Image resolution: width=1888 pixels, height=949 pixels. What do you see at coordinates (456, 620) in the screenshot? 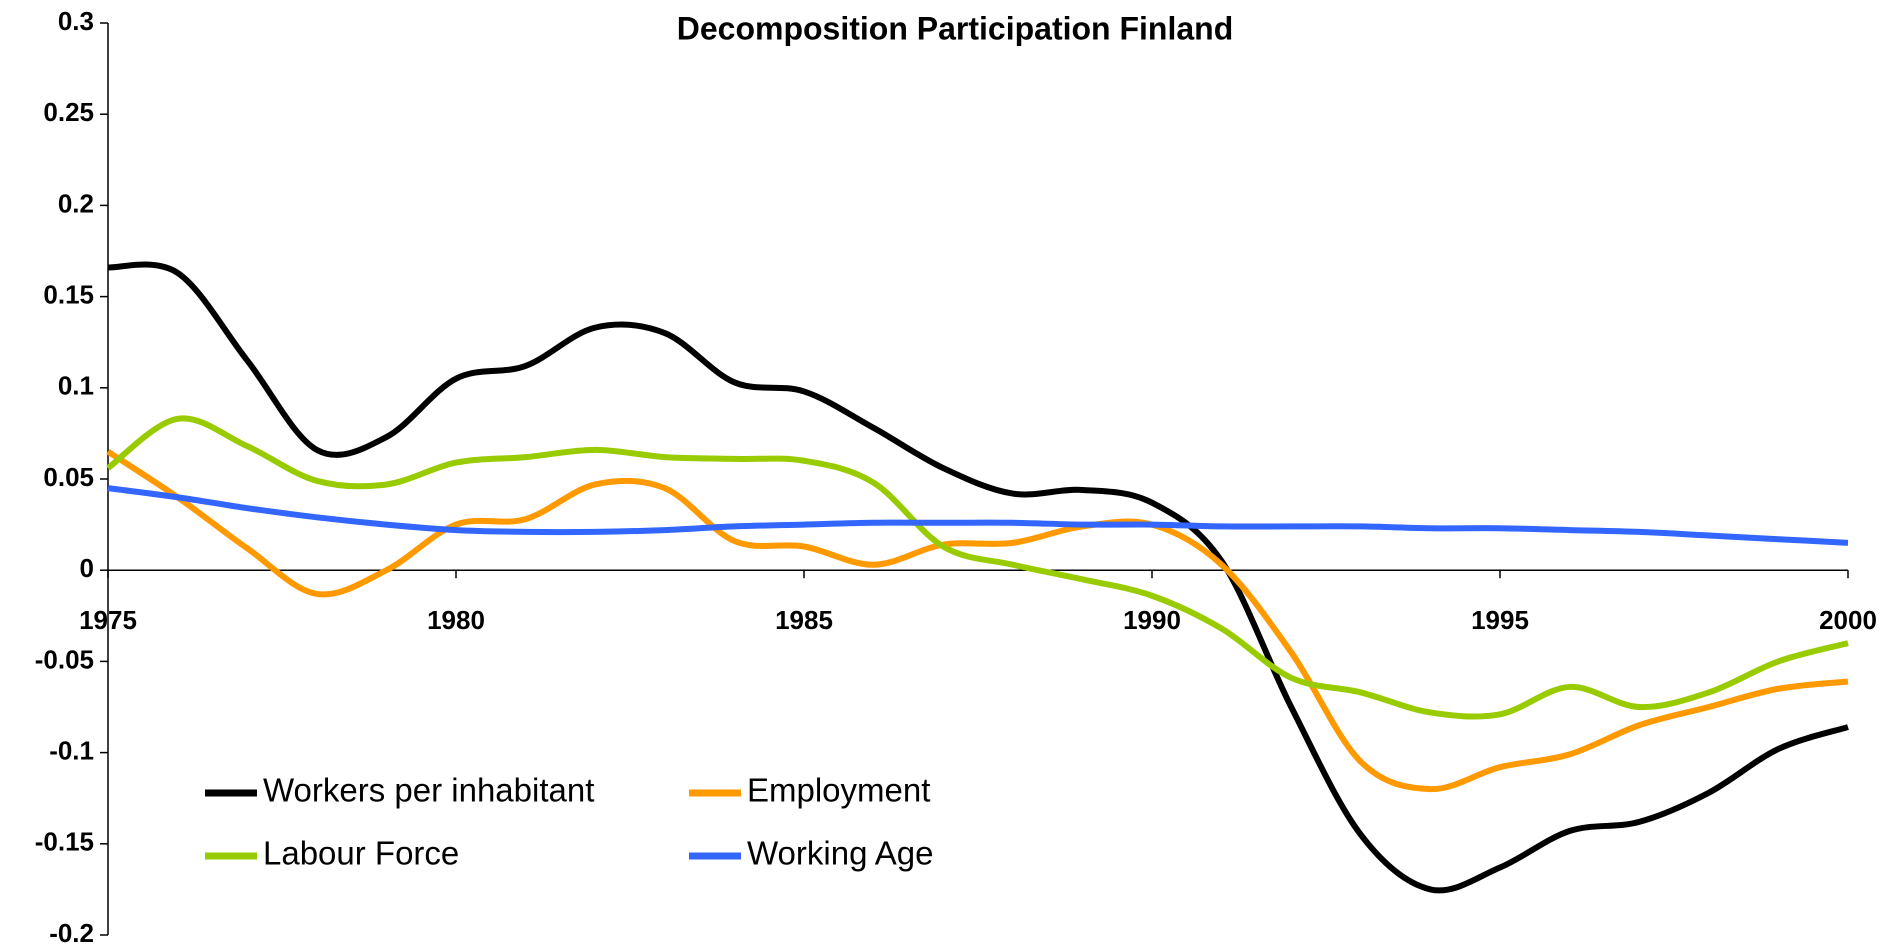
I see `x-tick-label: 1980` at bounding box center [456, 620].